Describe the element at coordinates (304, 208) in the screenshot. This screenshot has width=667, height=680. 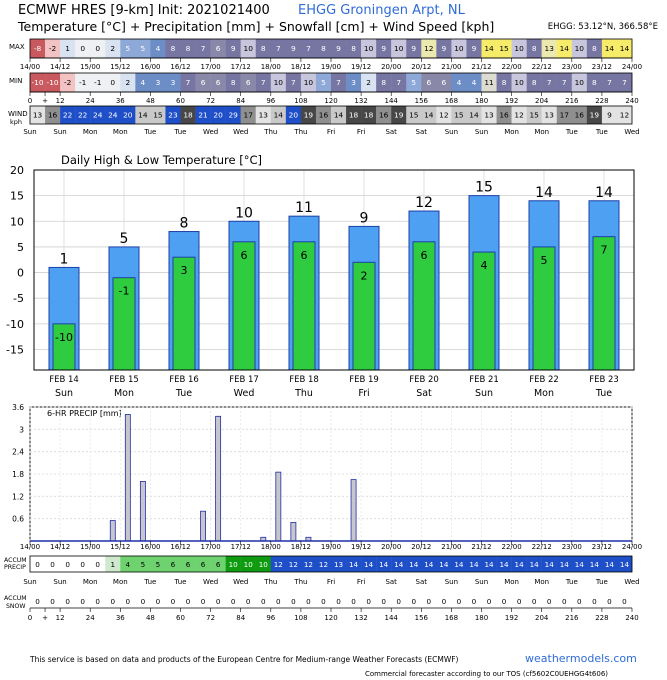
I see `high-temp-label: 11` at that location.